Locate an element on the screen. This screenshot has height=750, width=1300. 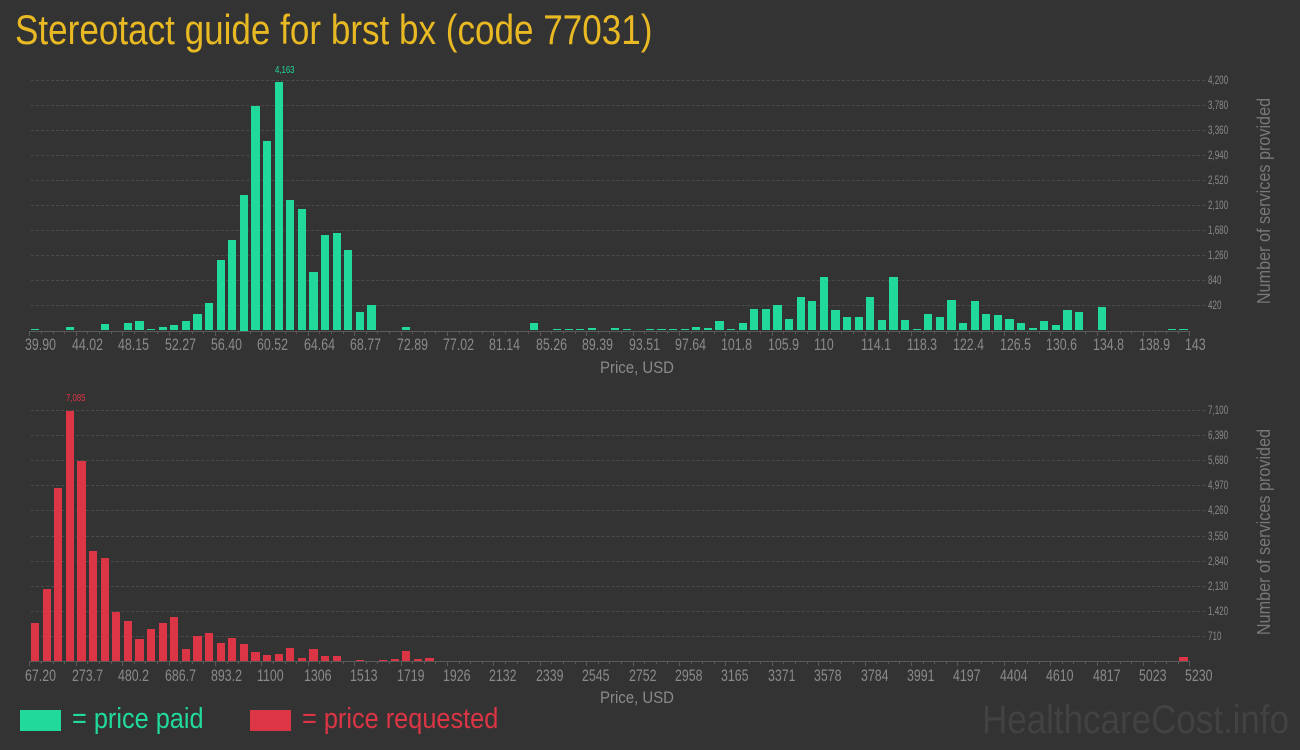
x-tick-label: 3784 is located at coordinates (874, 675).